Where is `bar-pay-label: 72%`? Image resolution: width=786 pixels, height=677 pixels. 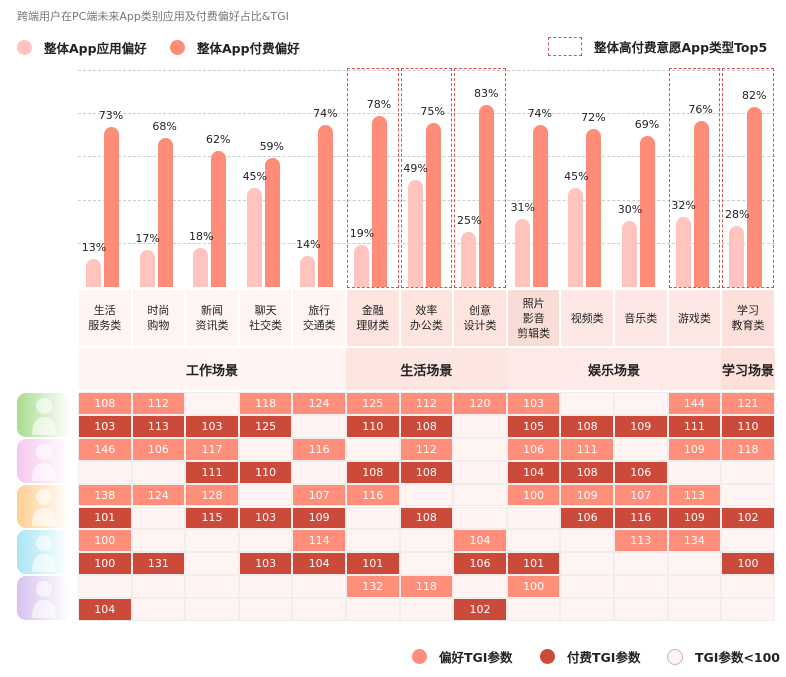 bar-pay-label: 72% is located at coordinates (593, 118).